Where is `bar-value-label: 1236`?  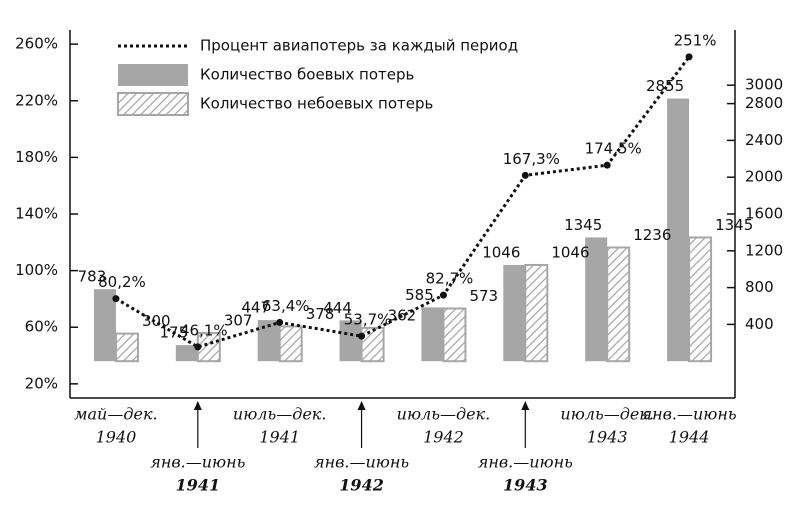
bar-value-label: 1236 is located at coordinates (652, 235).